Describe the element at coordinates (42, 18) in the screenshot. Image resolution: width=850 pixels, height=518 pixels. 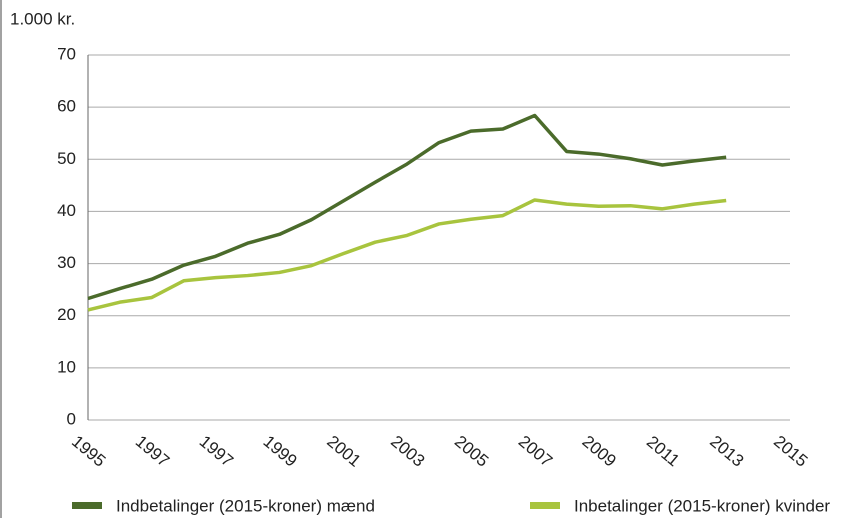
I see `unit-label: 1.000 kr.` at that location.